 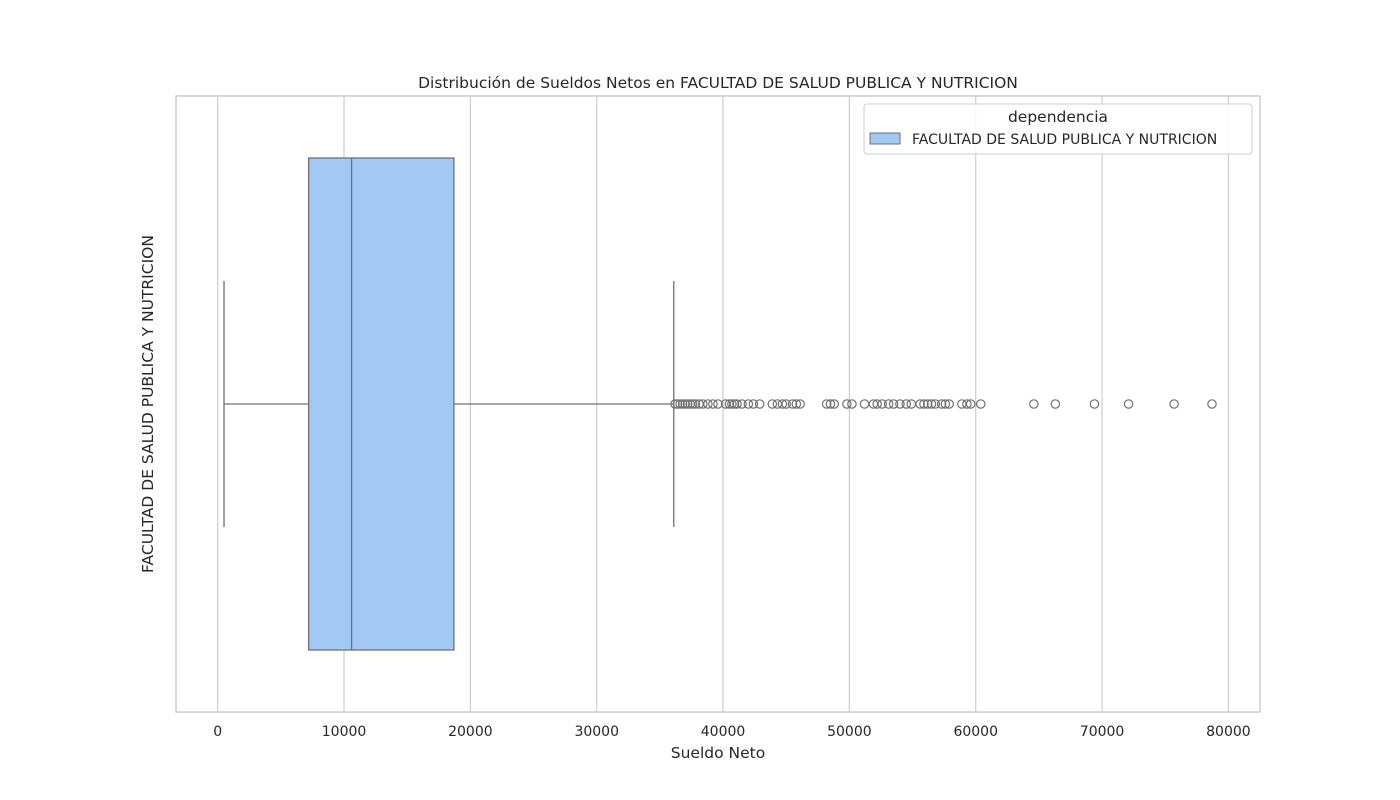 I want to click on x-tick-label-30000: 30000, so click(x=596, y=732).